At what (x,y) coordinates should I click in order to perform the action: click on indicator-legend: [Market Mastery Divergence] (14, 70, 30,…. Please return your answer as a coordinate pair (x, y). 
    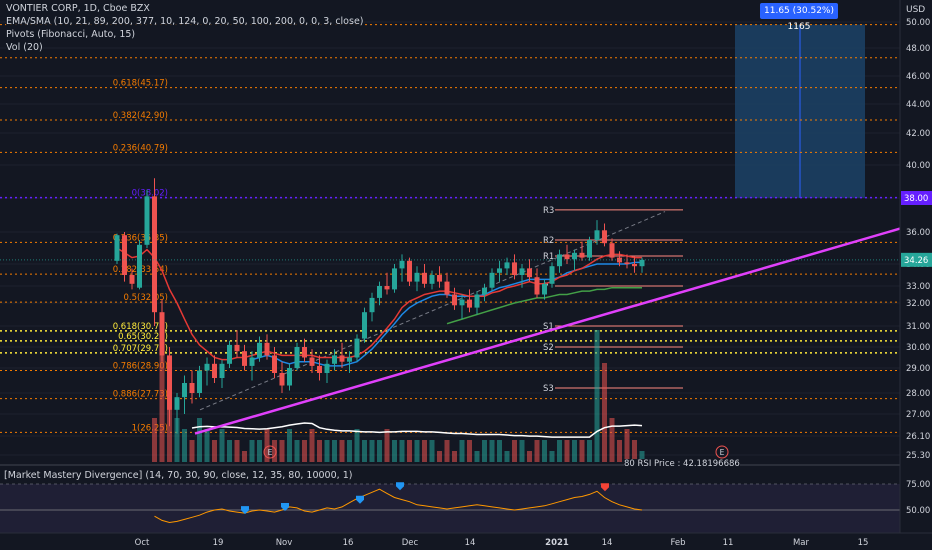
    Looking at the image, I should click on (178, 475).